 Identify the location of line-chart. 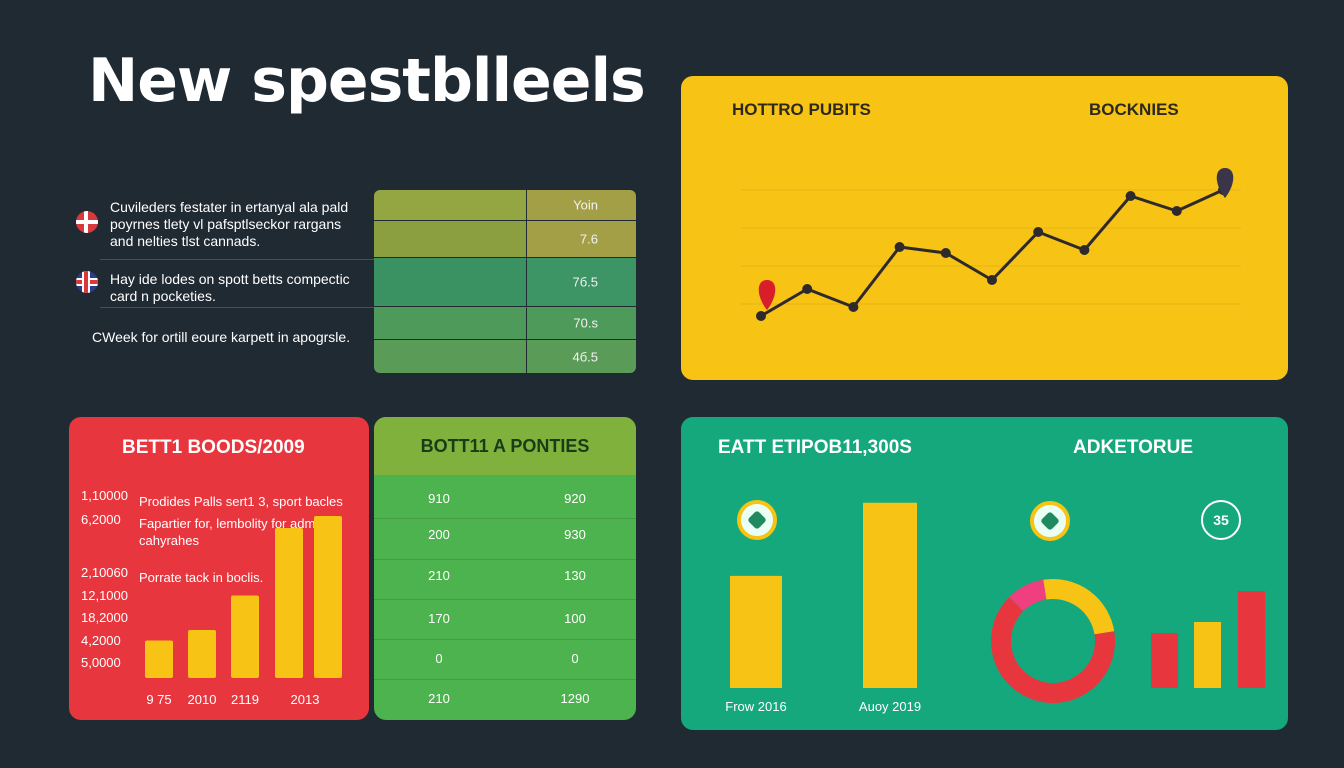
(991, 244).